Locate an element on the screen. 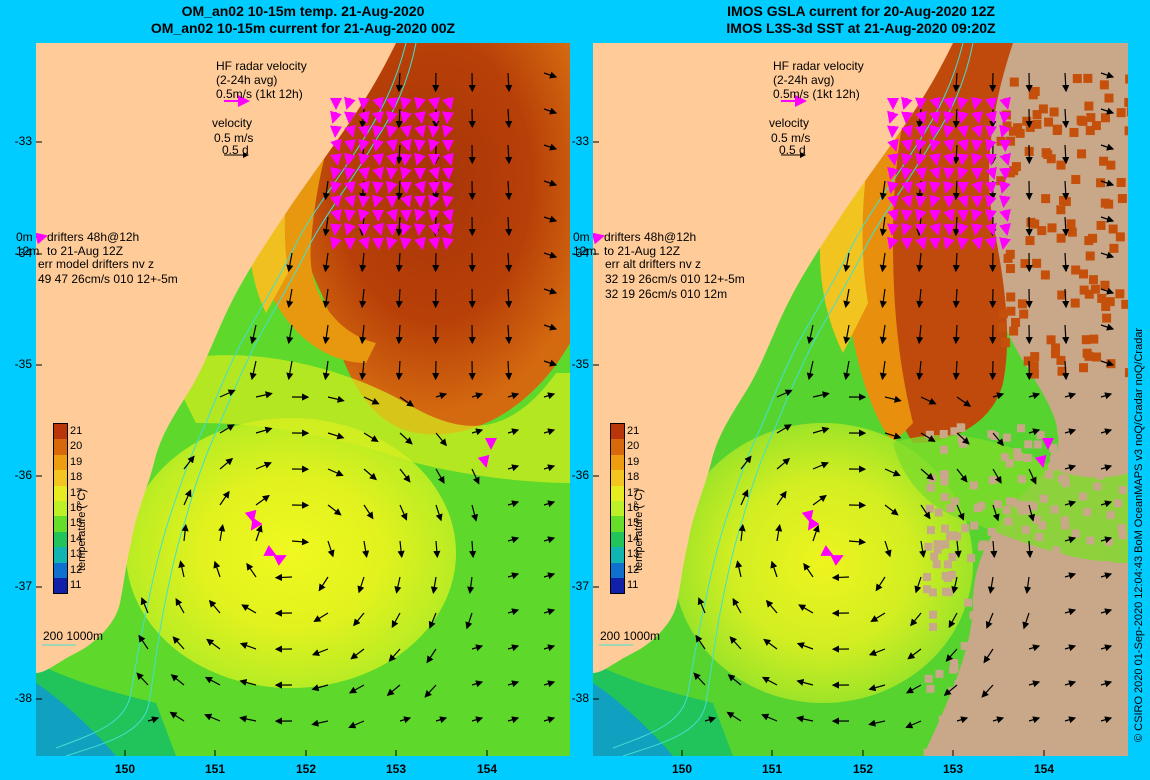 The width and height of the screenshot is (1150, 780). right-lon-label: 150 is located at coordinates (682, 769).